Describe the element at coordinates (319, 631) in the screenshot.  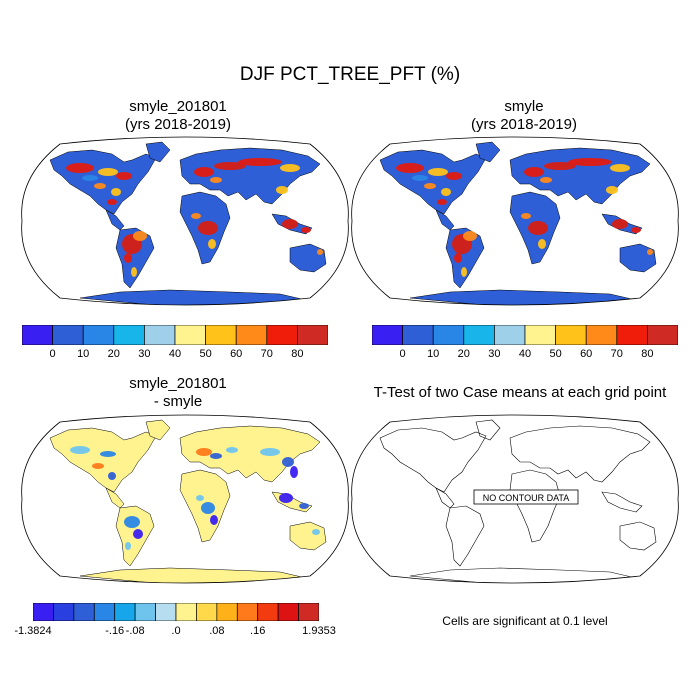
I see `colorbar-tick-label: 1.9353` at that location.